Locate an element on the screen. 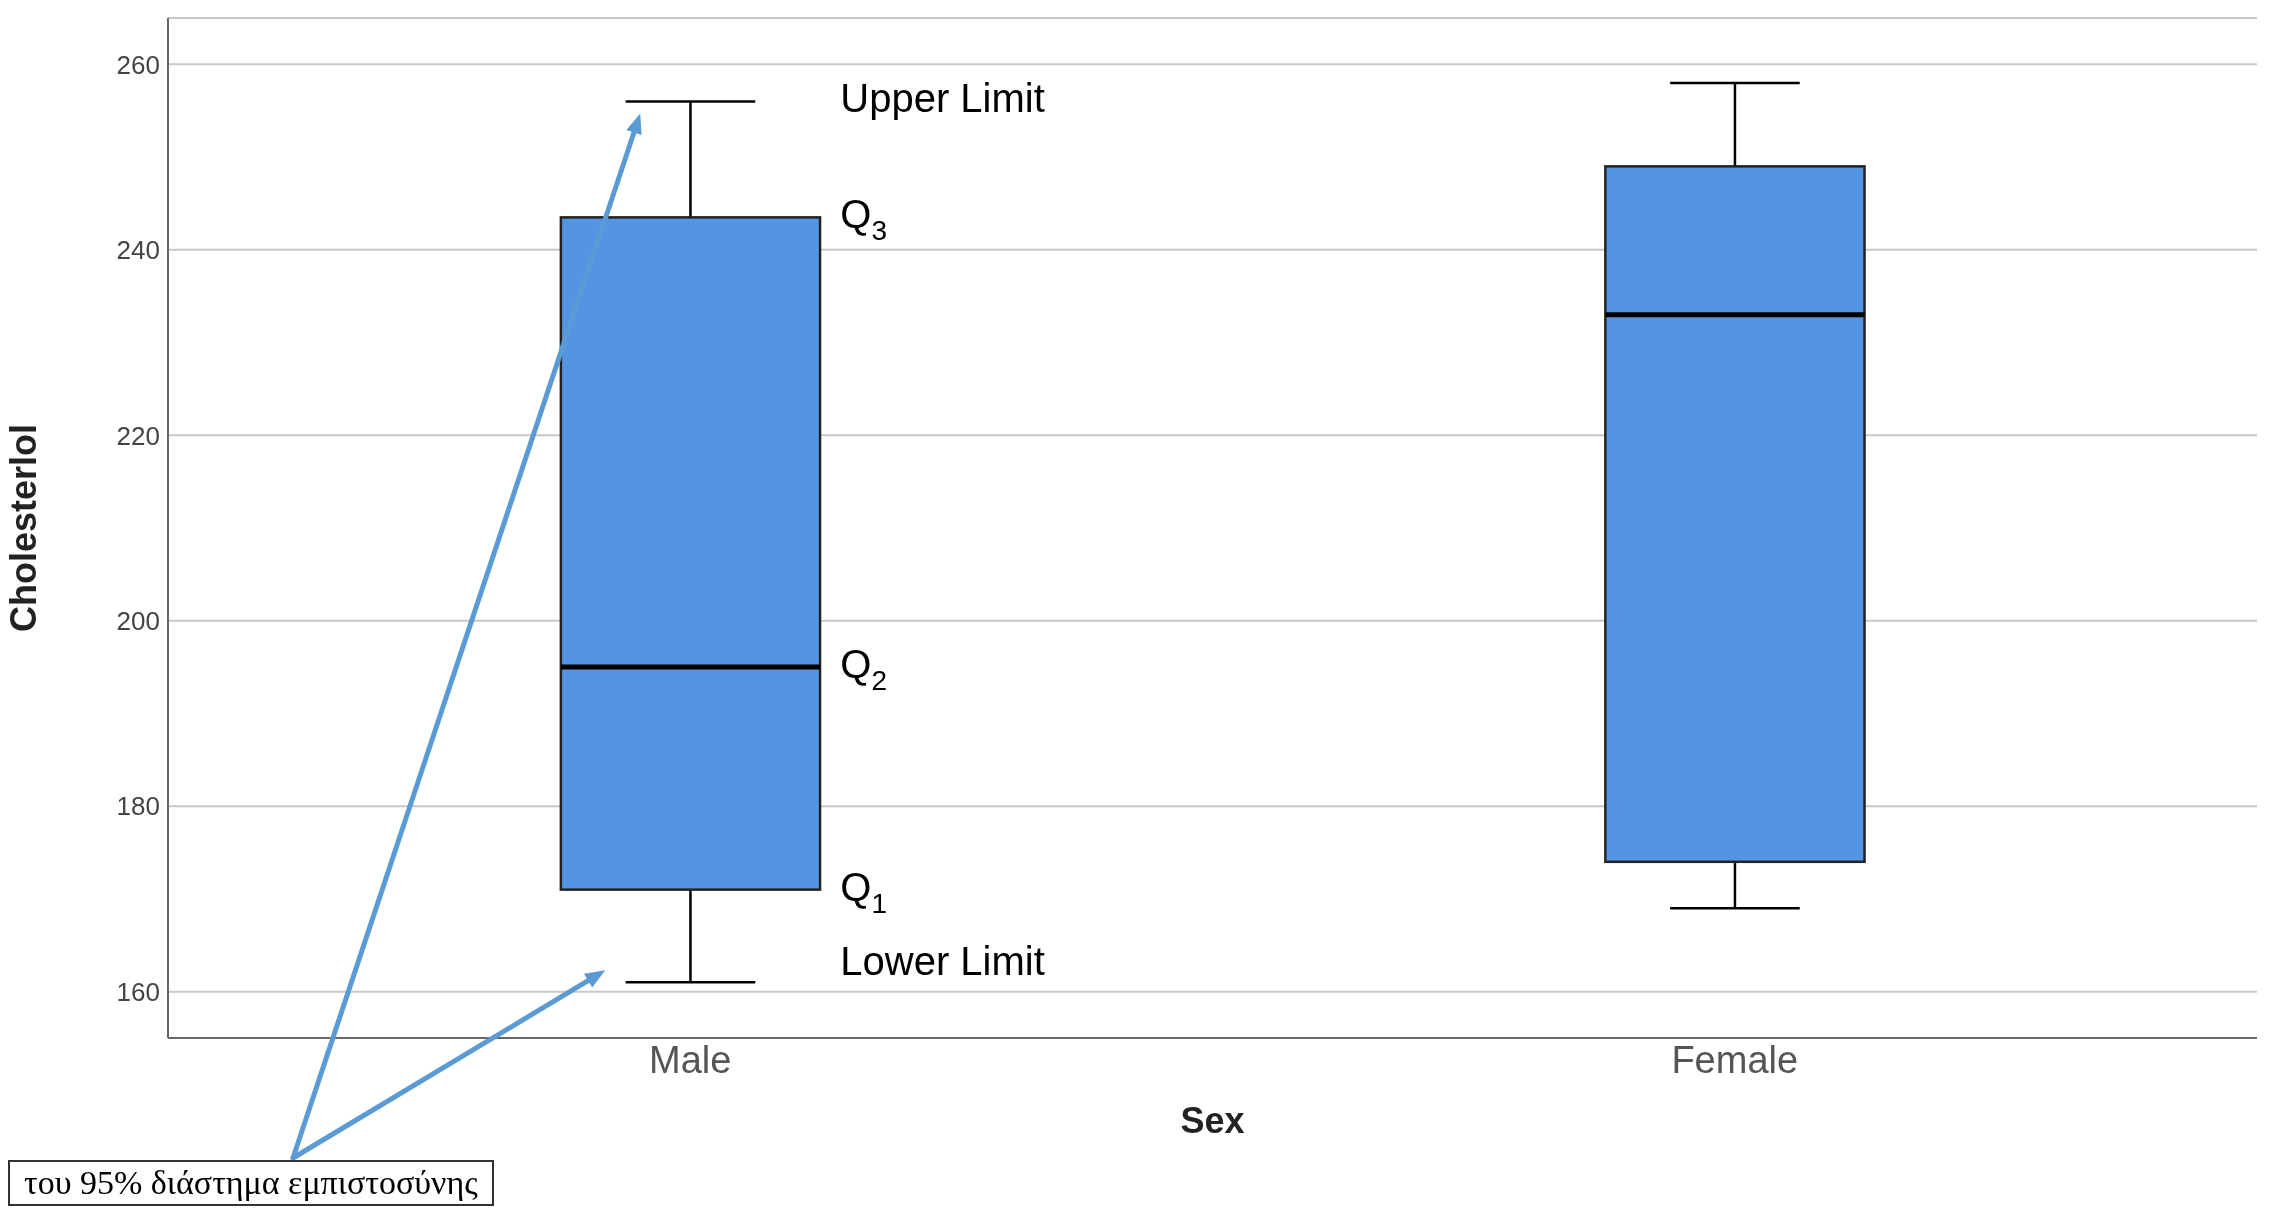  y-tick-label: 180 is located at coordinates (138, 806).